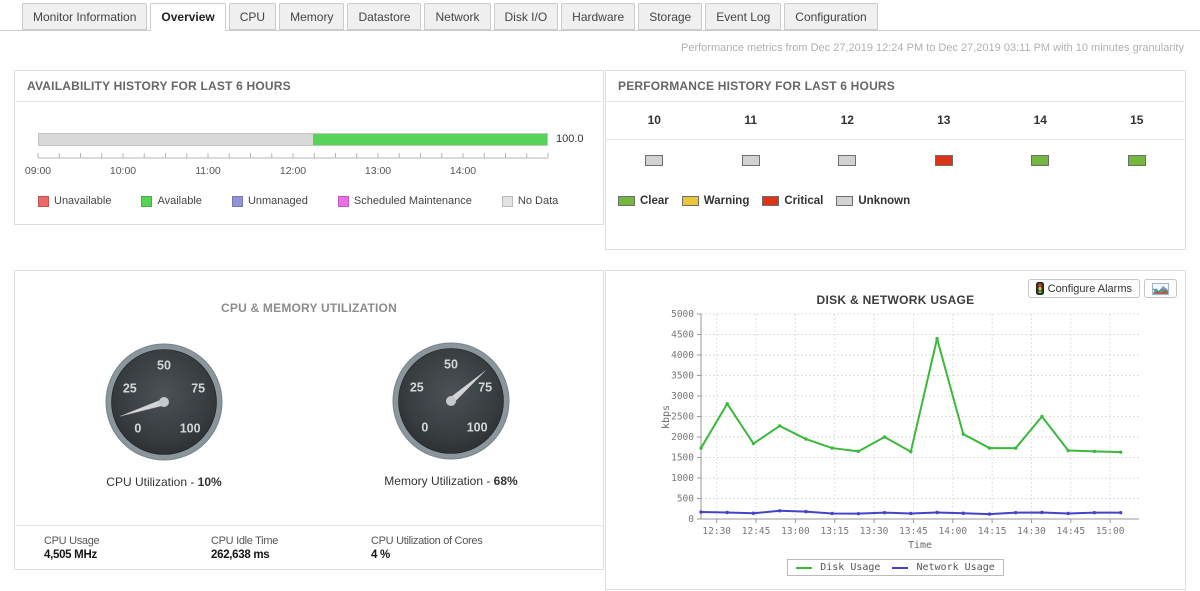 The image size is (1200, 591). Describe the element at coordinates (643, 201) in the screenshot. I see `legend-item-clear: Clear` at that location.